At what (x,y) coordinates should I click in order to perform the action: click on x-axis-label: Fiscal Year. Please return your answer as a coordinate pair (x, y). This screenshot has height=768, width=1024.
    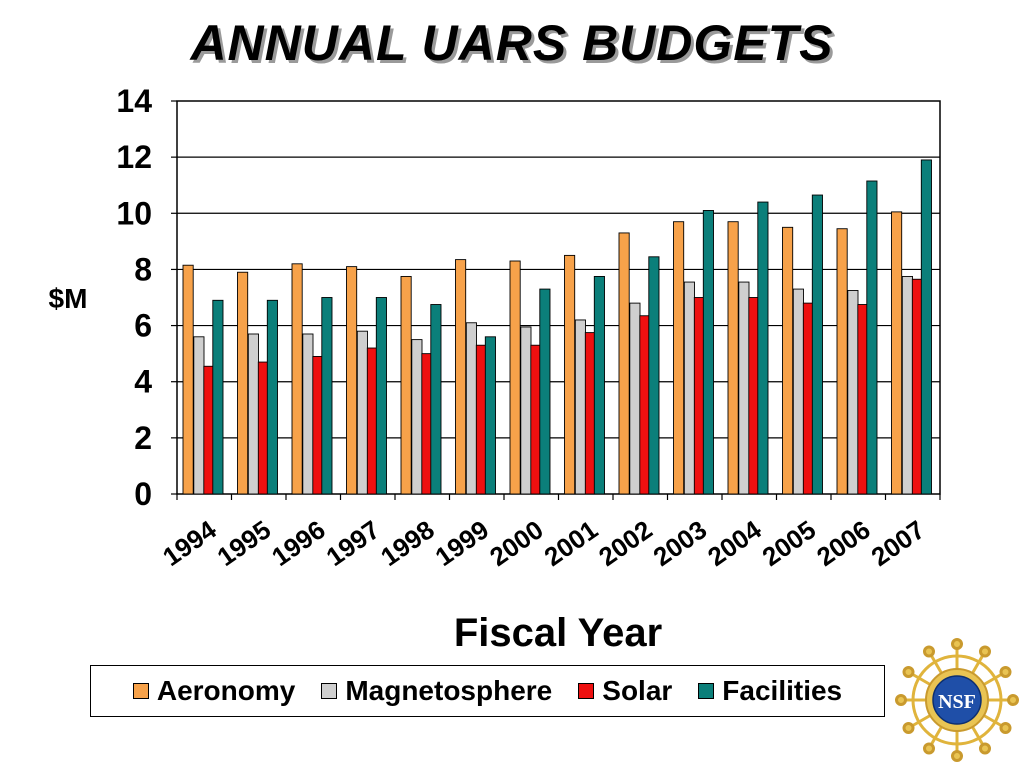
    Looking at the image, I should click on (558, 633).